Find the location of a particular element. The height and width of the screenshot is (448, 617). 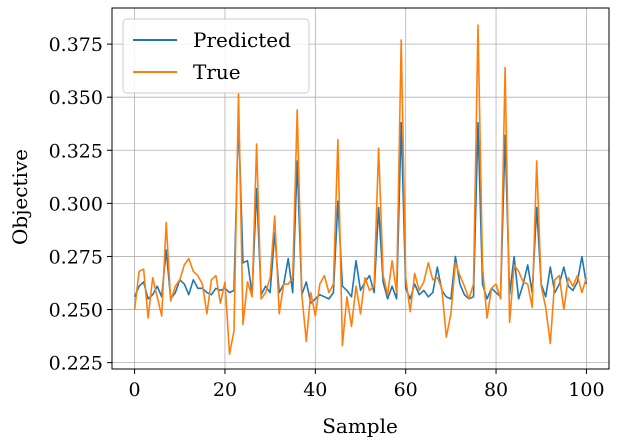

y-tick-label: 0.375 is located at coordinates (76, 45).